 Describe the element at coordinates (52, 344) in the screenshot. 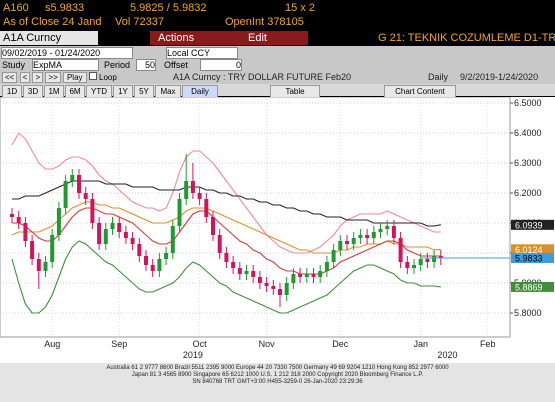

I see `x-tick-label: Aug` at that location.